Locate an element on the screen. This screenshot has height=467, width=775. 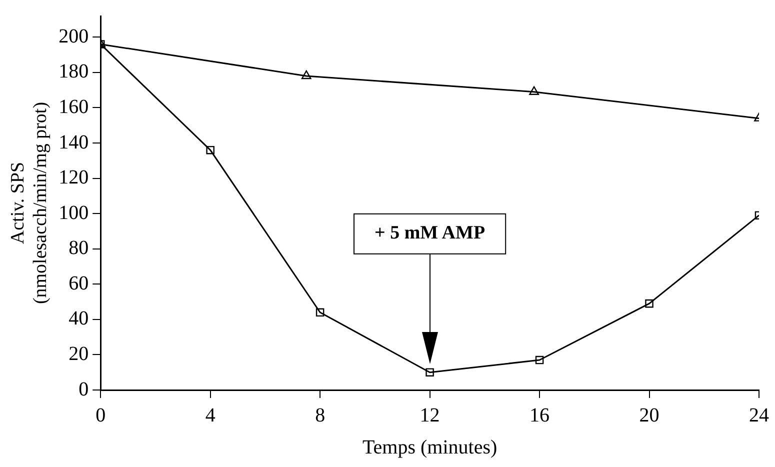
x-tick-label: 20 is located at coordinates (649, 415).